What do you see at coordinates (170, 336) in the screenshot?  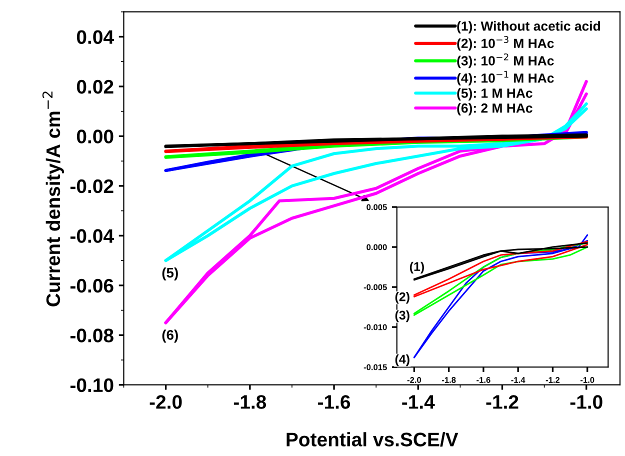 I see `annotation: (6)` at bounding box center [170, 336].